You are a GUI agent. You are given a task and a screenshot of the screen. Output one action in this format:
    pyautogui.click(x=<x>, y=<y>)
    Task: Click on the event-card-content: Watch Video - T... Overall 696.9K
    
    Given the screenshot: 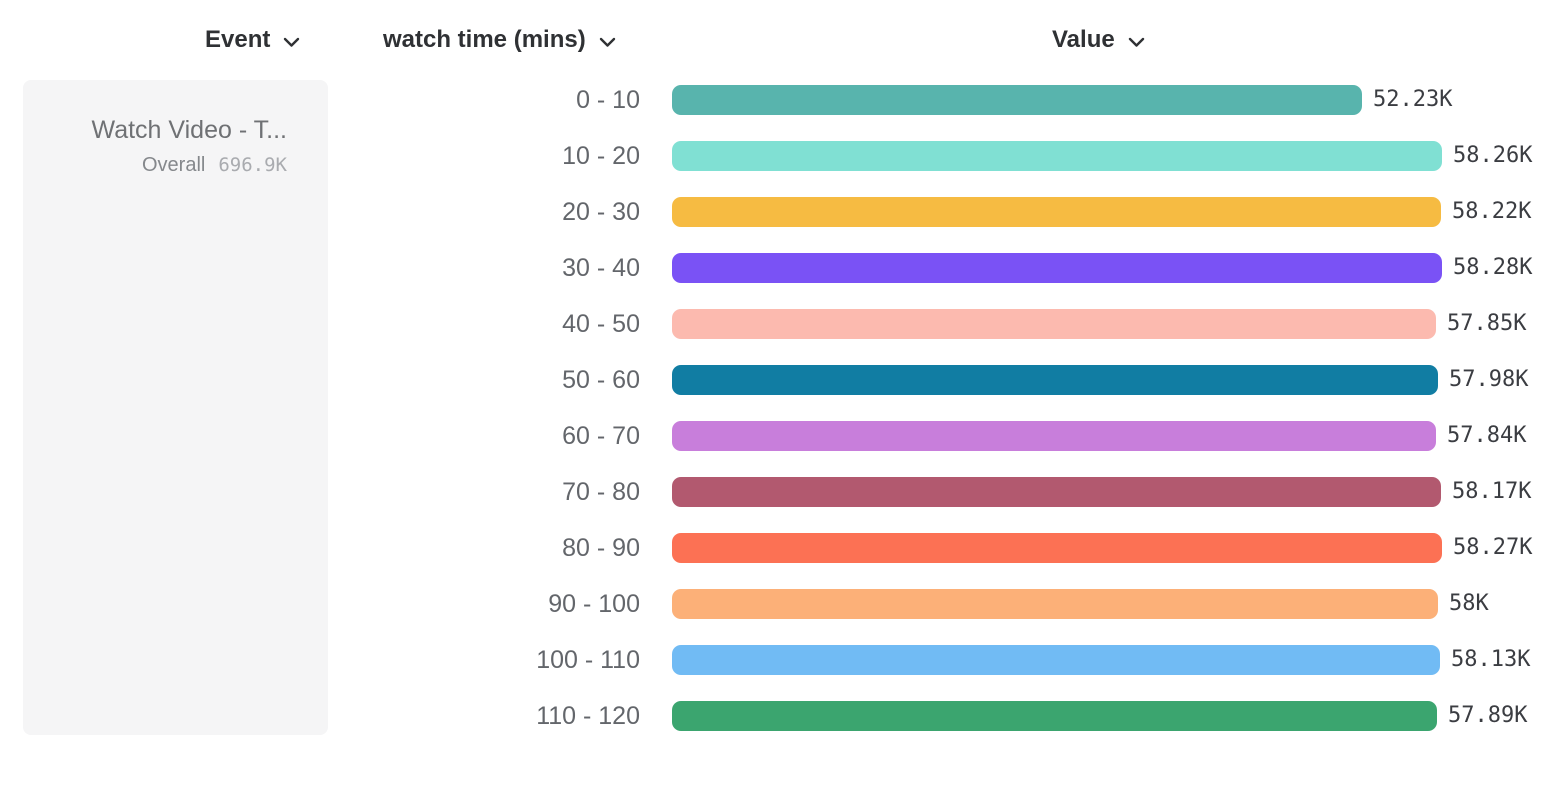 What is the action you would take?
    pyautogui.click(x=189, y=146)
    